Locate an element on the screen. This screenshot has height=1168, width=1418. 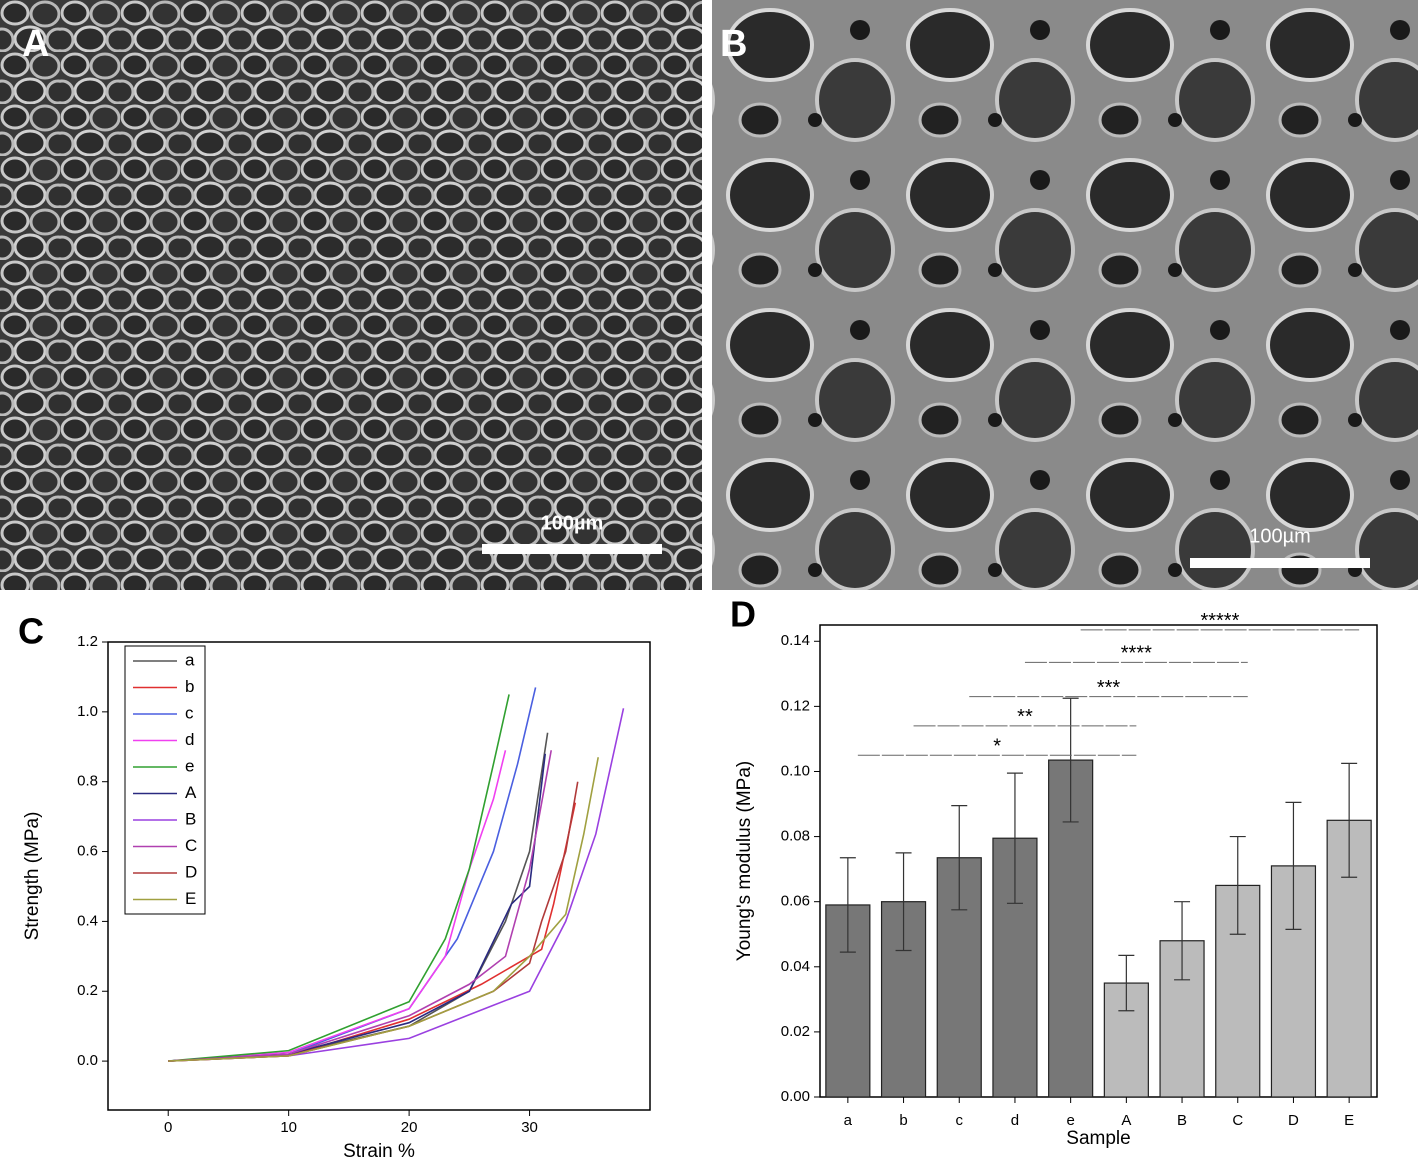
legend-box is located at coordinates (165, 780).